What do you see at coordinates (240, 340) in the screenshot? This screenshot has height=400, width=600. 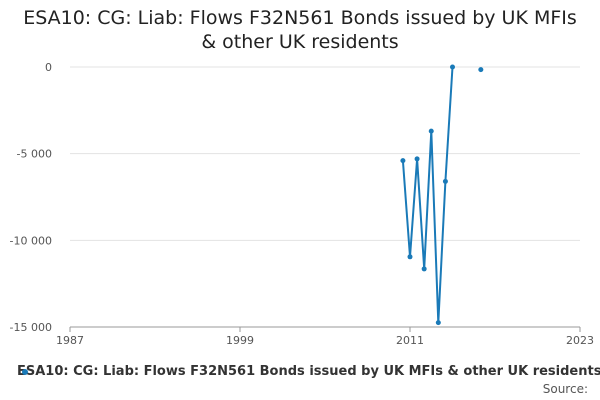 I see `x-tick-label: 1999` at bounding box center [240, 340].